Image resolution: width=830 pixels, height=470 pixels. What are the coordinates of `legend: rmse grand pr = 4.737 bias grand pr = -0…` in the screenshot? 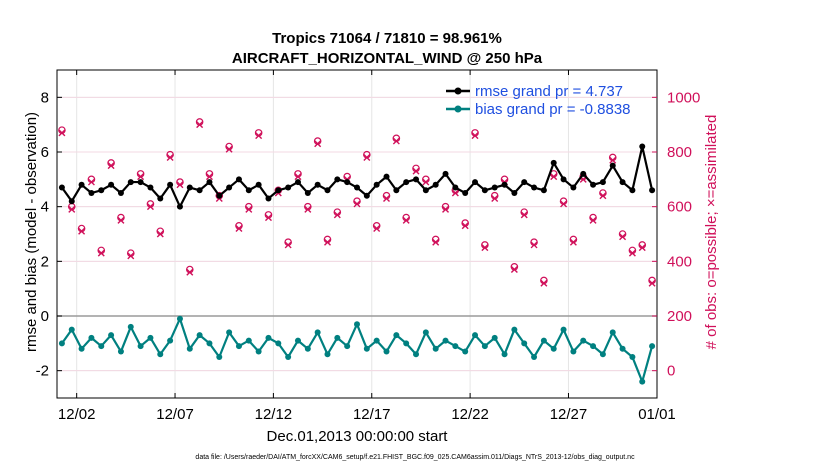 It's located at (538, 100).